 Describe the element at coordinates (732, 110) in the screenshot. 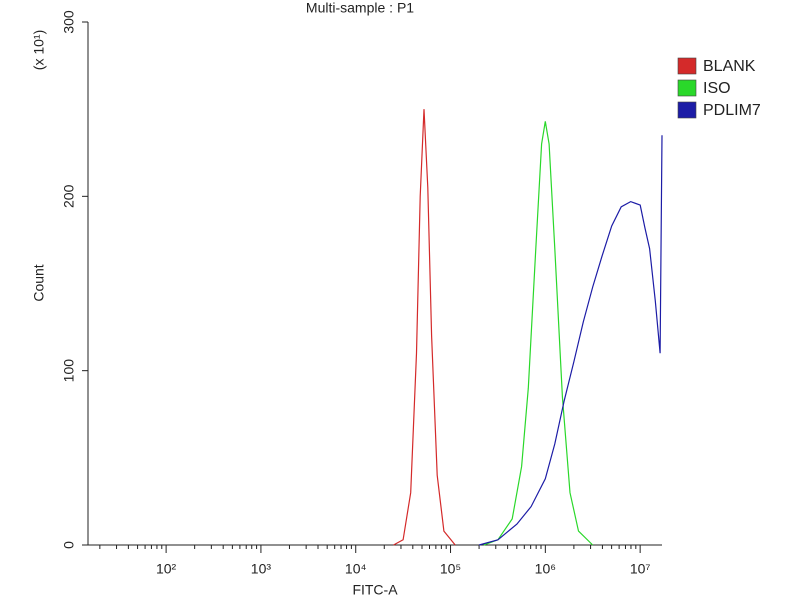

I see `legend-label: PDLIM7` at that location.